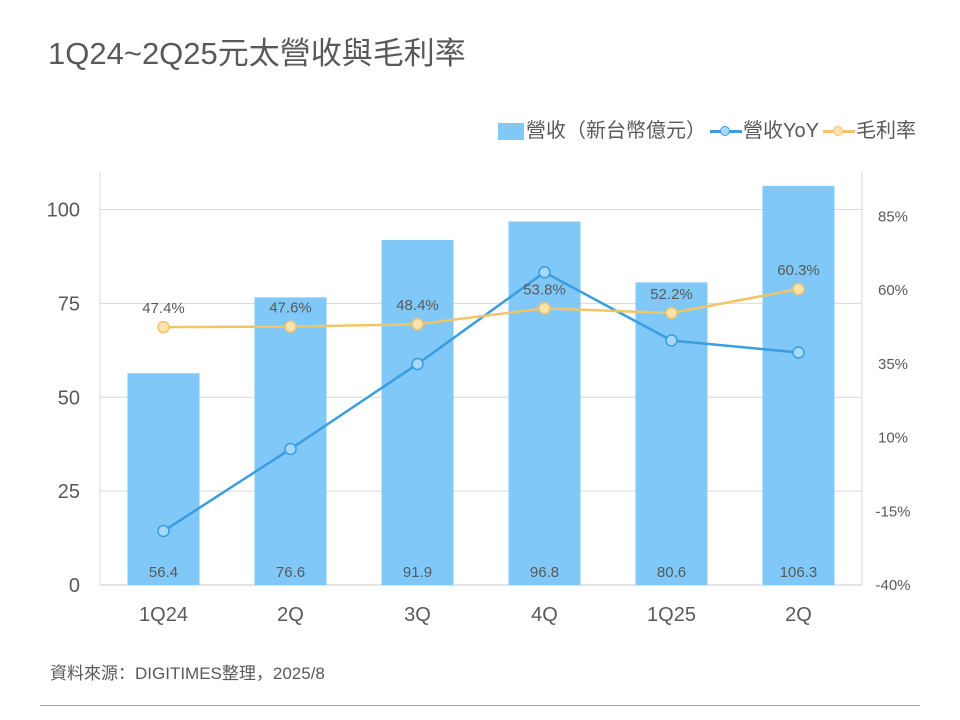 The height and width of the screenshot is (720, 960). I want to click on left-axis-tick-label: 75, so click(69, 304).